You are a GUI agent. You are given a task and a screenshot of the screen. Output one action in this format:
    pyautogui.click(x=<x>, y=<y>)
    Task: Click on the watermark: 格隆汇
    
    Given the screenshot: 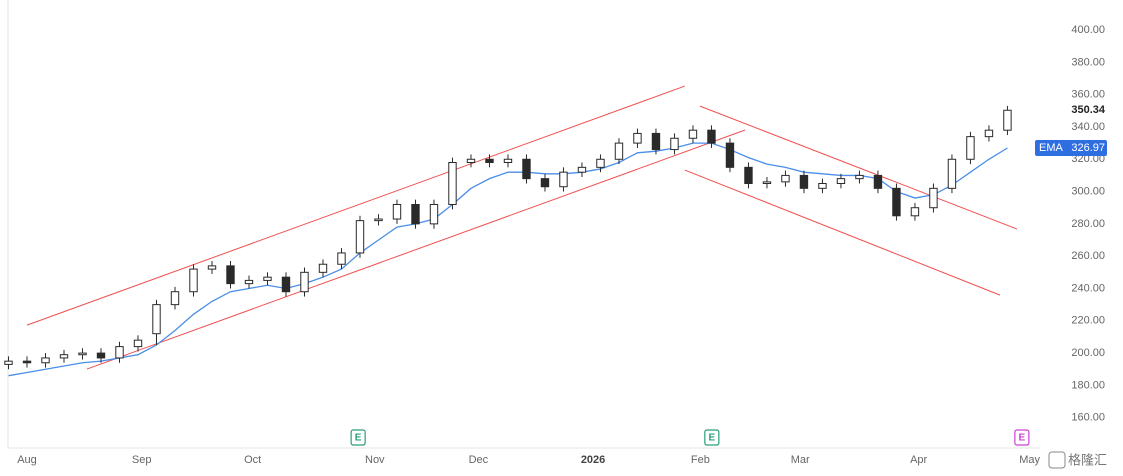 What is the action you would take?
    pyautogui.click(x=1077, y=460)
    